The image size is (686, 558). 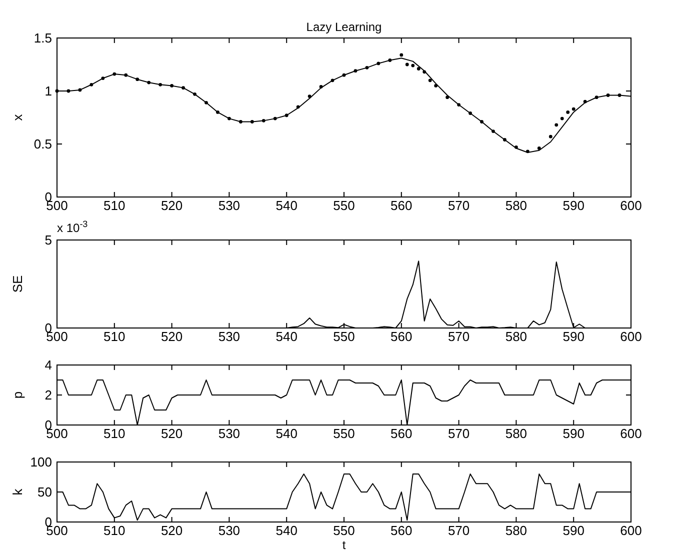 I want to click on y-axis-title: x, so click(x=17, y=117).